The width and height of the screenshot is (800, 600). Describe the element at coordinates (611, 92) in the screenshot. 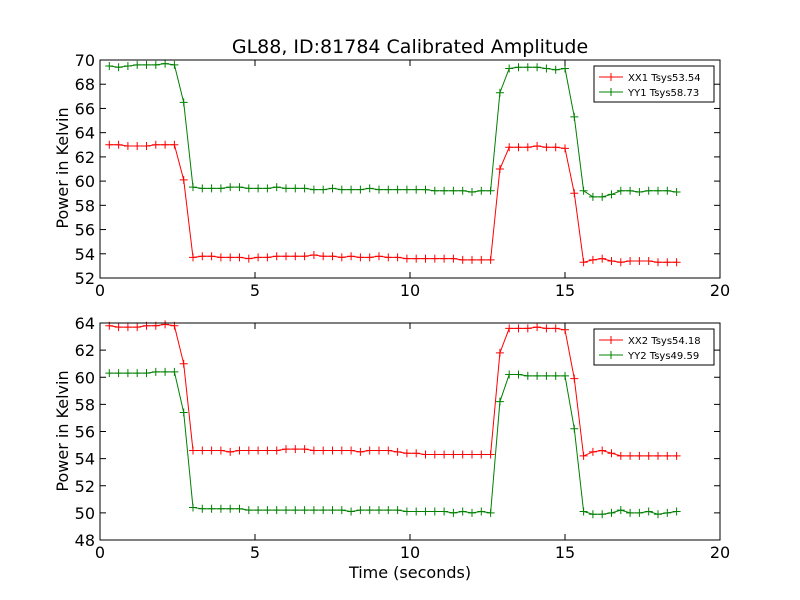

I see `legend-marker` at that location.